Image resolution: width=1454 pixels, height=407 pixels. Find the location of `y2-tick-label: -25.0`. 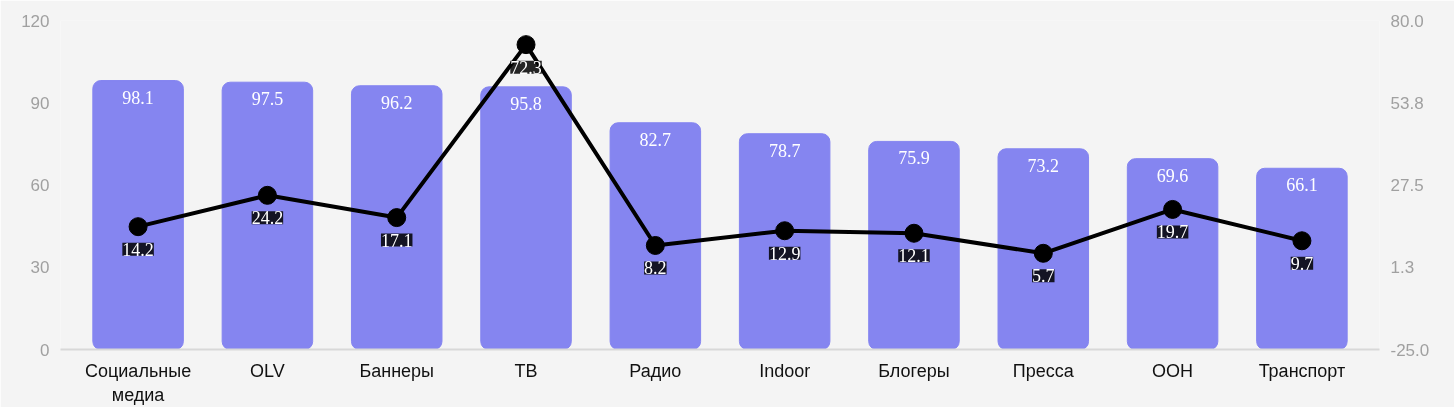

y2-tick-label: -25.0 is located at coordinates (1410, 350).